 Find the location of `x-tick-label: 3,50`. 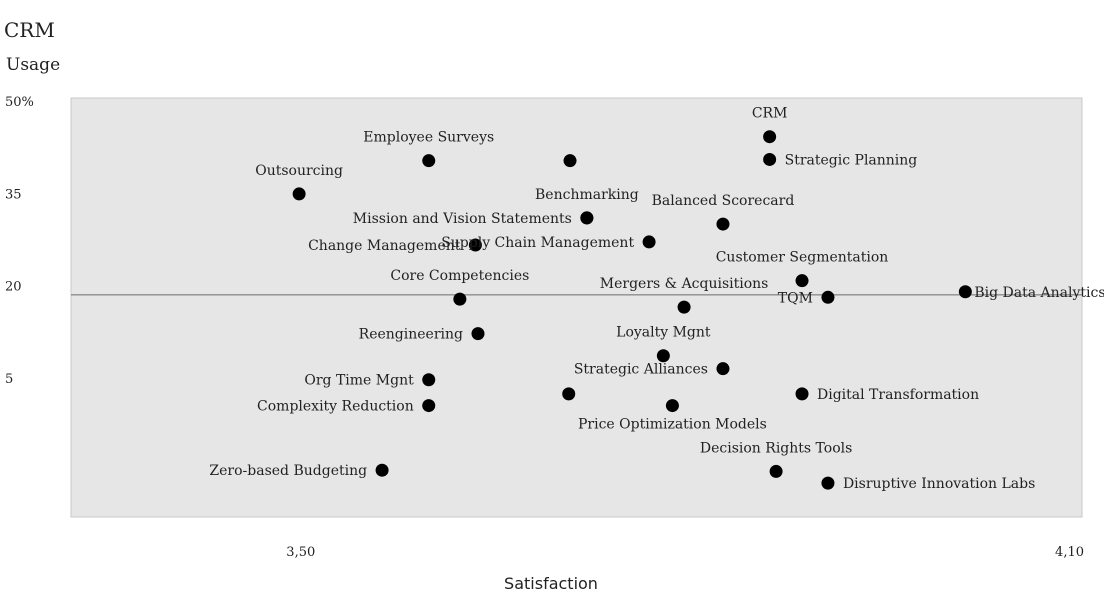

x-tick-label: 3,50 is located at coordinates (300, 552).